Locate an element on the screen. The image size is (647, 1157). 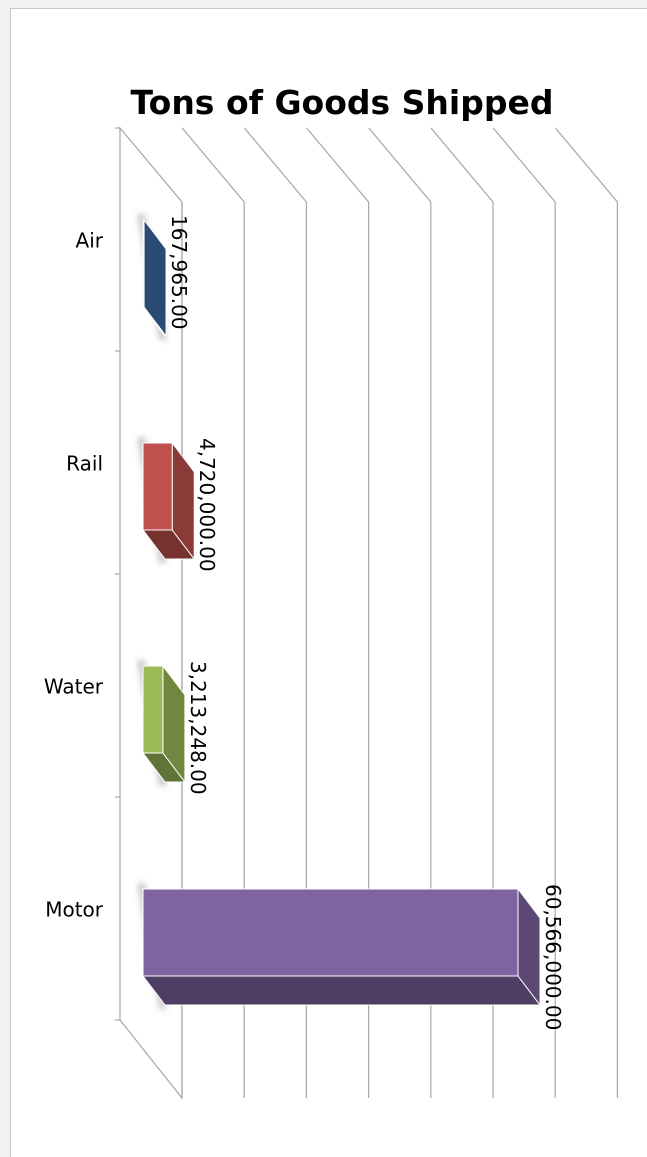
category-label: Air is located at coordinates (90, 241).